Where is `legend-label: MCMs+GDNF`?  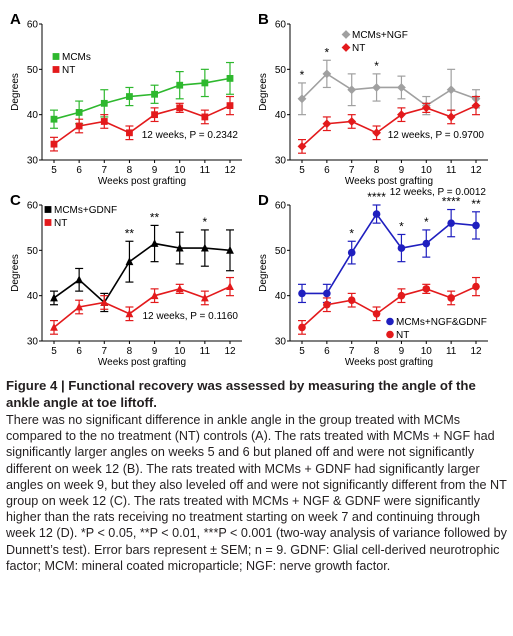 legend-label: MCMs+GDNF is located at coordinates (85, 210).